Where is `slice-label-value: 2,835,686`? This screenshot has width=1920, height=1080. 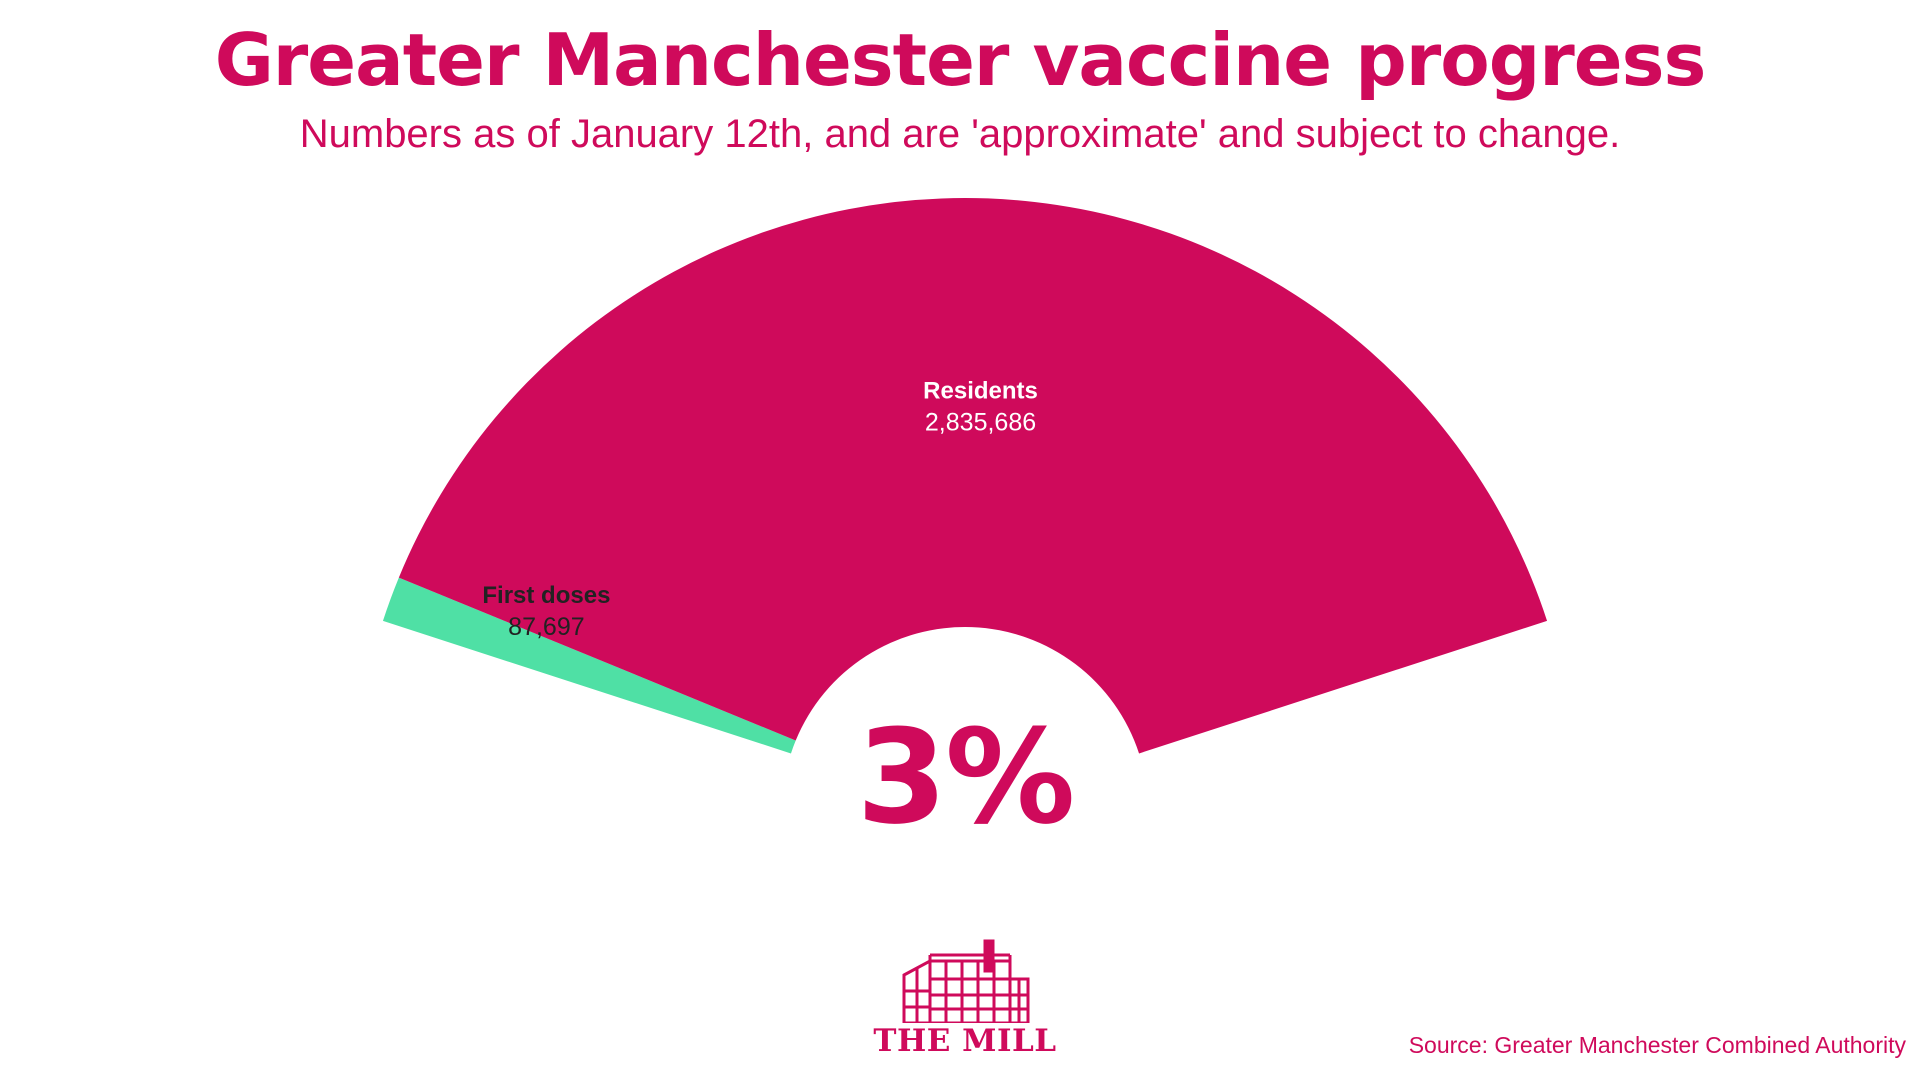 slice-label-value: 2,835,686 is located at coordinates (980, 422).